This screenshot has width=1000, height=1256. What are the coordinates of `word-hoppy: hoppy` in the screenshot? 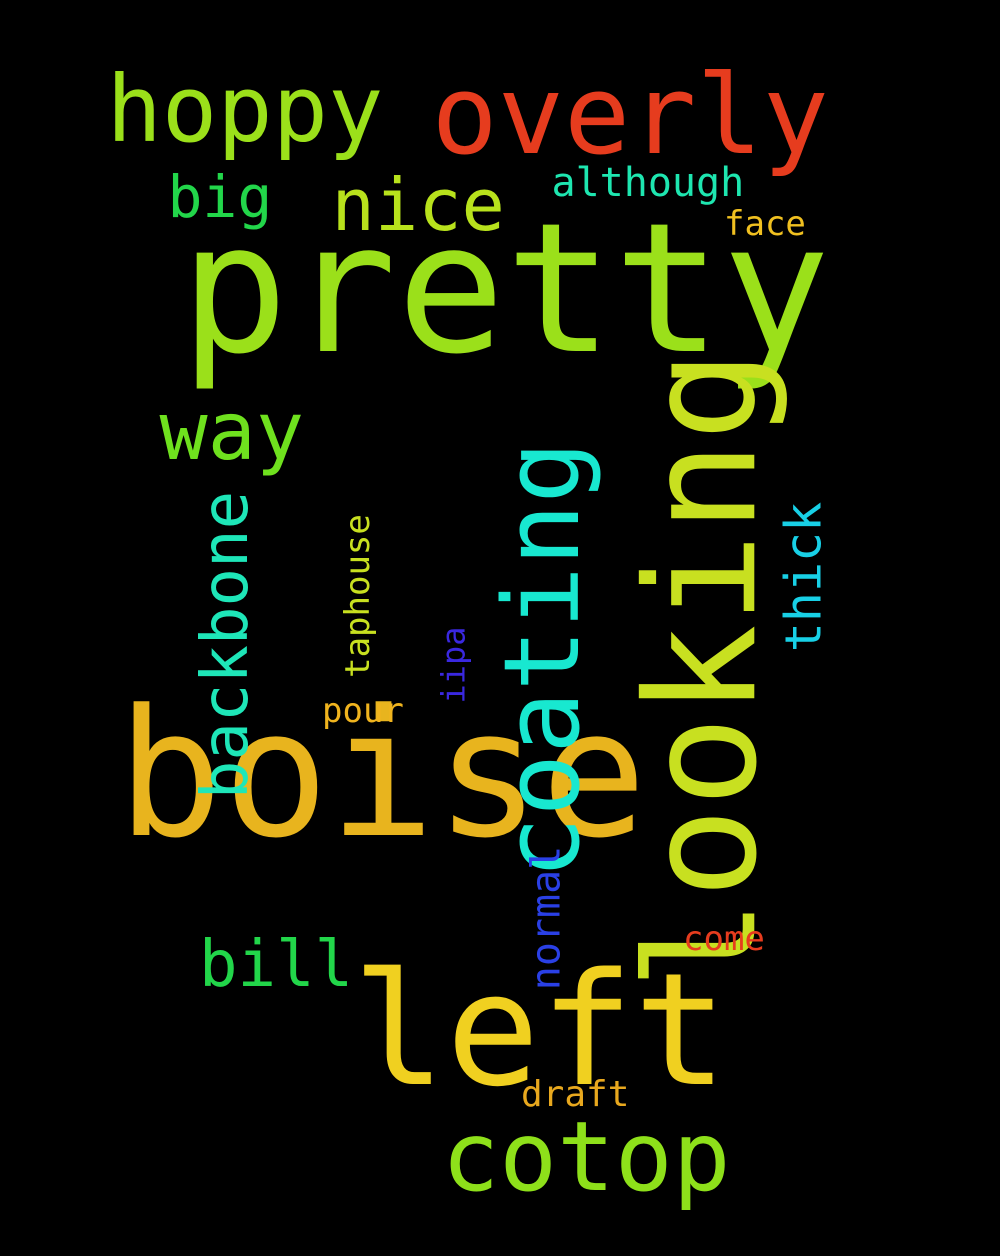 It's located at (245, 109).